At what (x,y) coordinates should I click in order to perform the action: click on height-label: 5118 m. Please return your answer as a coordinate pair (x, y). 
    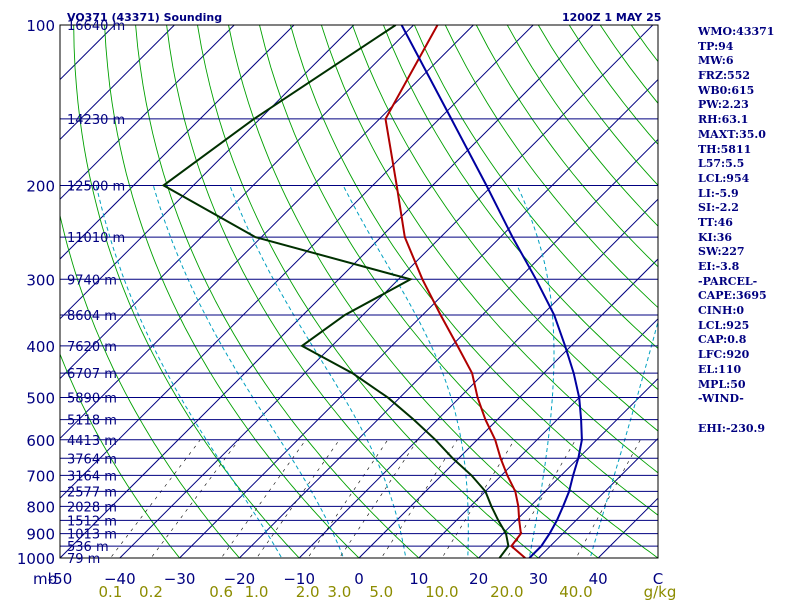
    Looking at the image, I should click on (92, 421).